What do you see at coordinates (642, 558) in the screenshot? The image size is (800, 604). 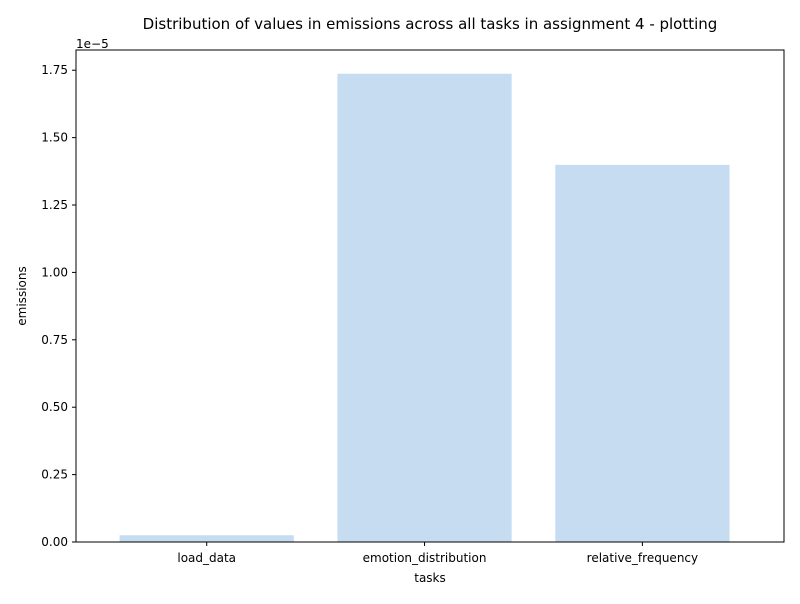 I see `x-tick-label: relative_frequency` at bounding box center [642, 558].